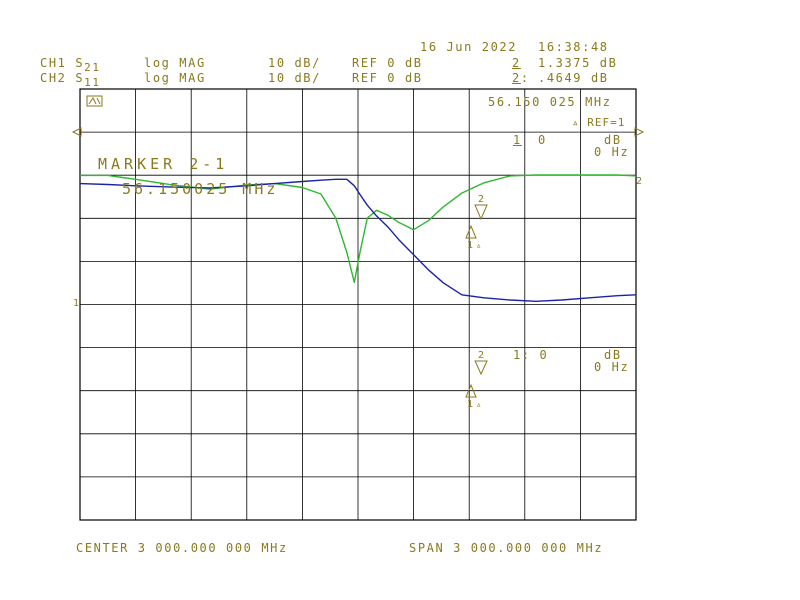  I want to click on hold-icon, so click(94, 101).